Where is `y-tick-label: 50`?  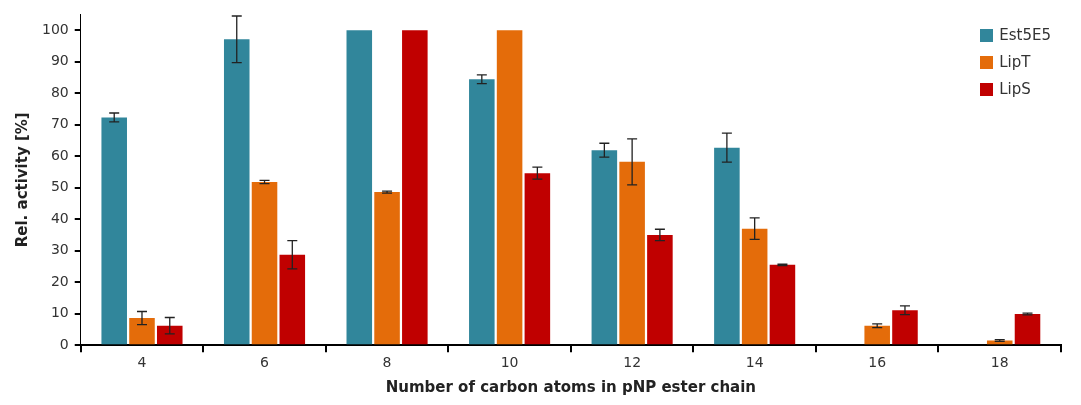
y-tick-label: 50 is located at coordinates (59, 186).